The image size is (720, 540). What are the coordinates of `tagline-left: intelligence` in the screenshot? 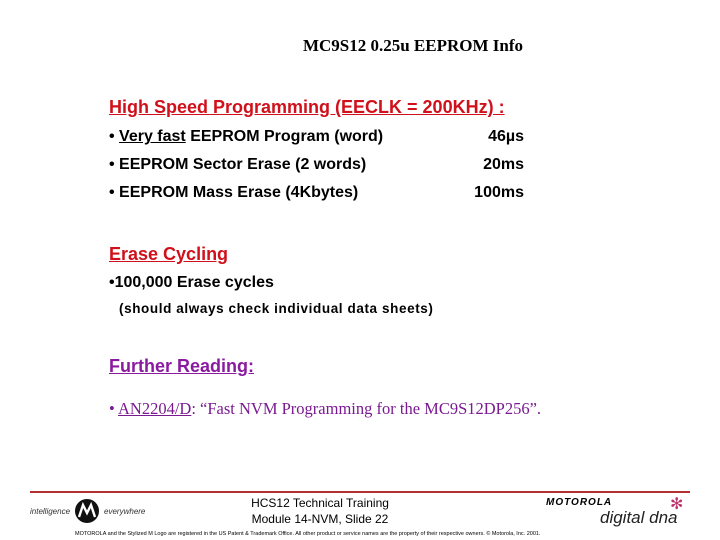 It's located at (50, 511).